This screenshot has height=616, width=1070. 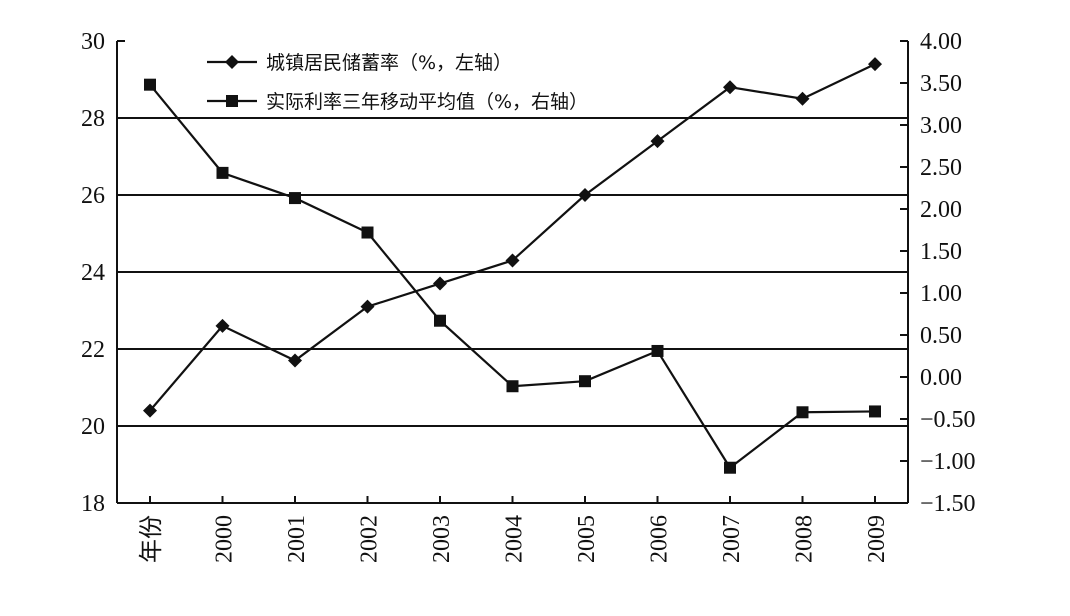 What do you see at coordinates (948, 504) in the screenshot?
I see `right-tick-label: −1.50` at bounding box center [948, 504].